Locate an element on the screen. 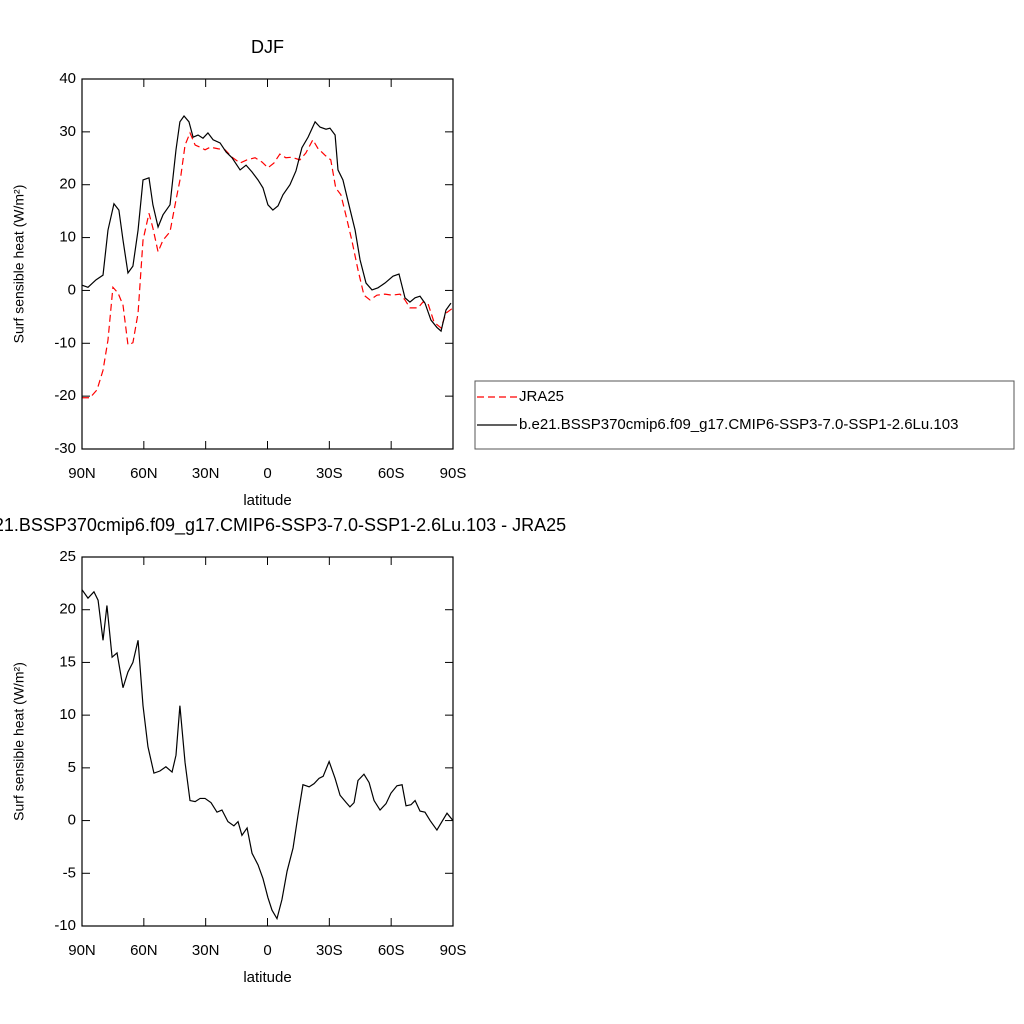  legend-box is located at coordinates (744, 415).